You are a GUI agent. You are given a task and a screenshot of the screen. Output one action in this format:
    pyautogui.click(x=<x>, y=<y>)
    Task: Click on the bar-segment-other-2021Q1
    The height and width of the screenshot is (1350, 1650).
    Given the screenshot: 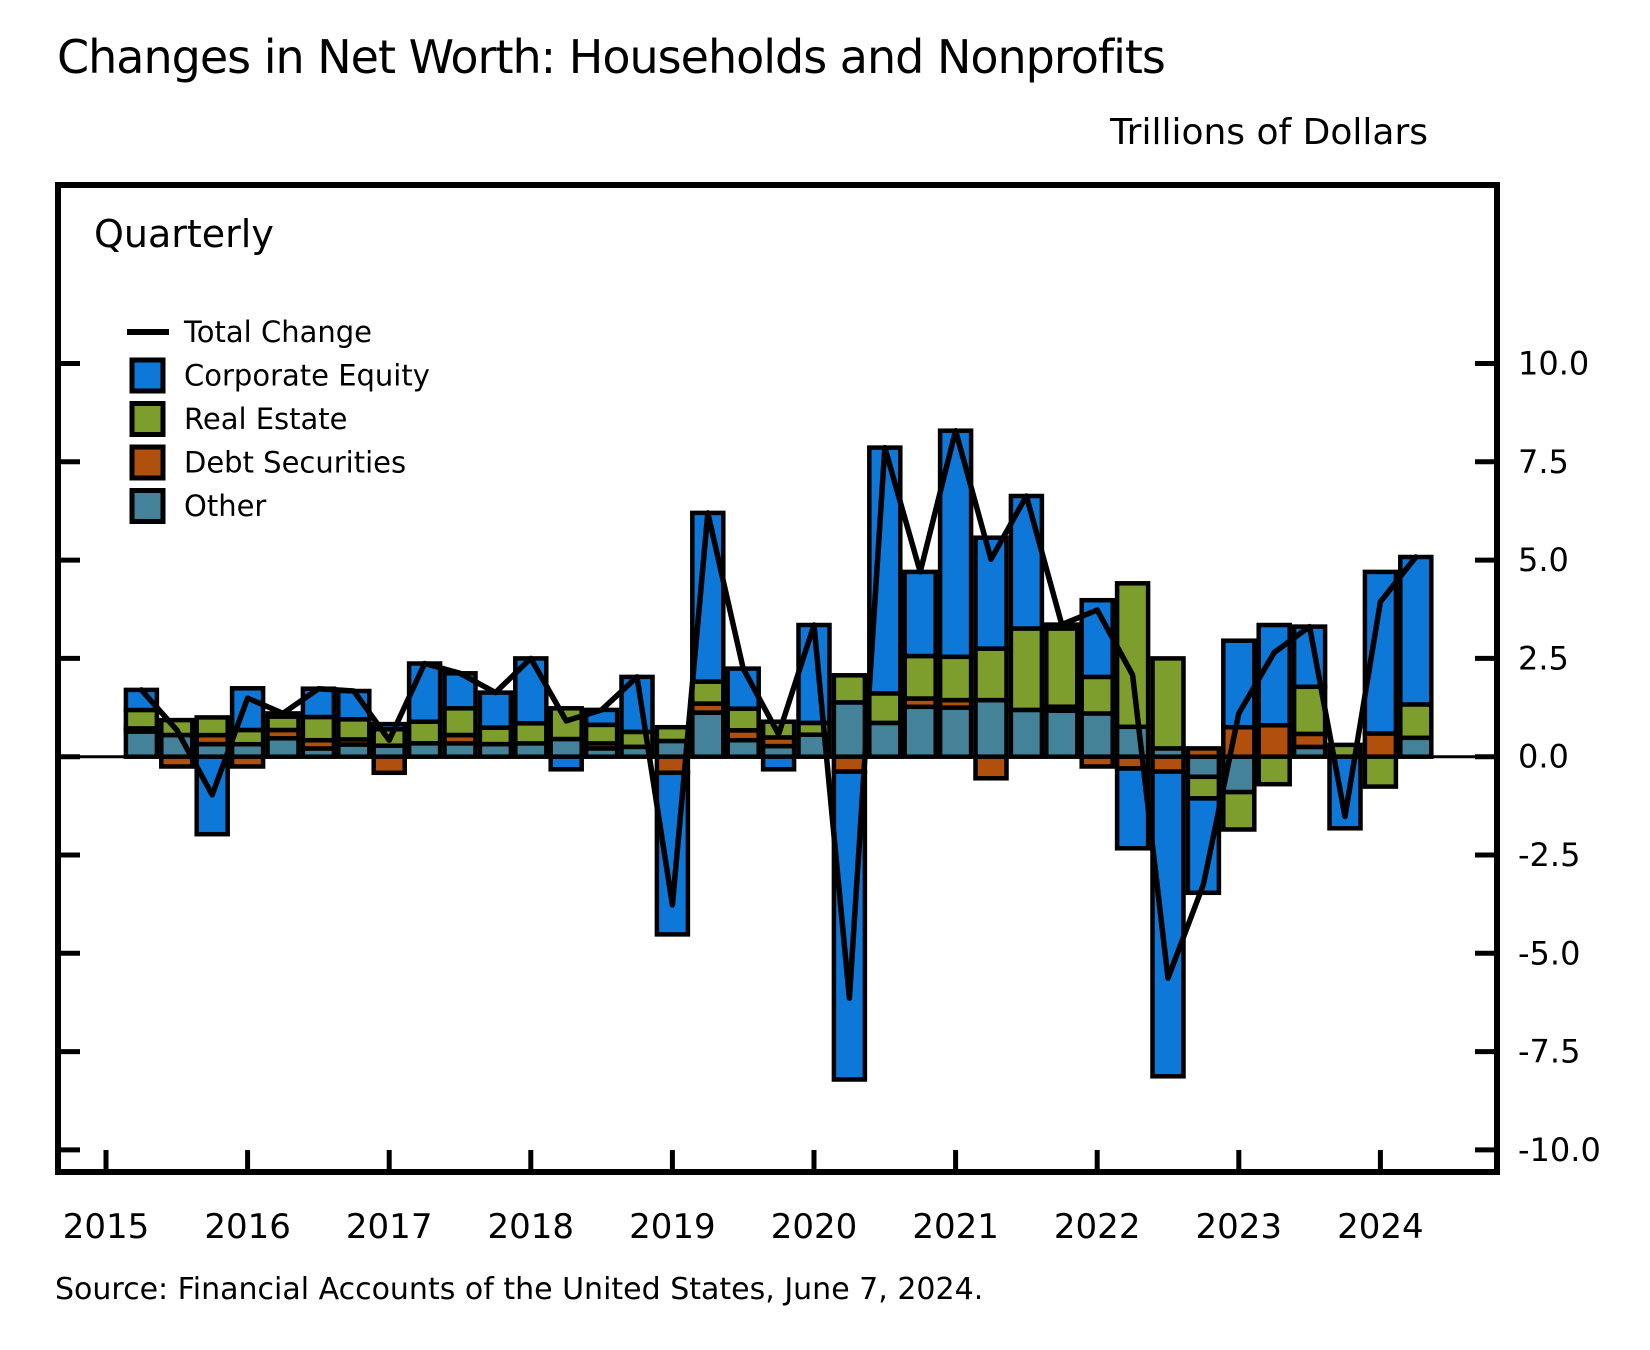 What is the action you would take?
    pyautogui.click(x=991, y=728)
    